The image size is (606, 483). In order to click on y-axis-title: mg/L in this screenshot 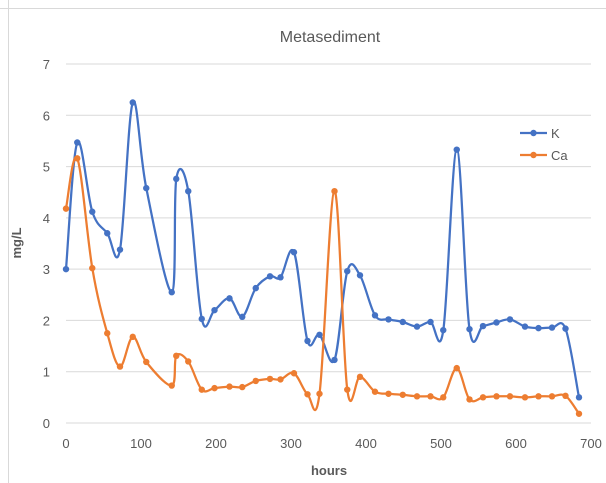, I will do `click(16, 242)`.